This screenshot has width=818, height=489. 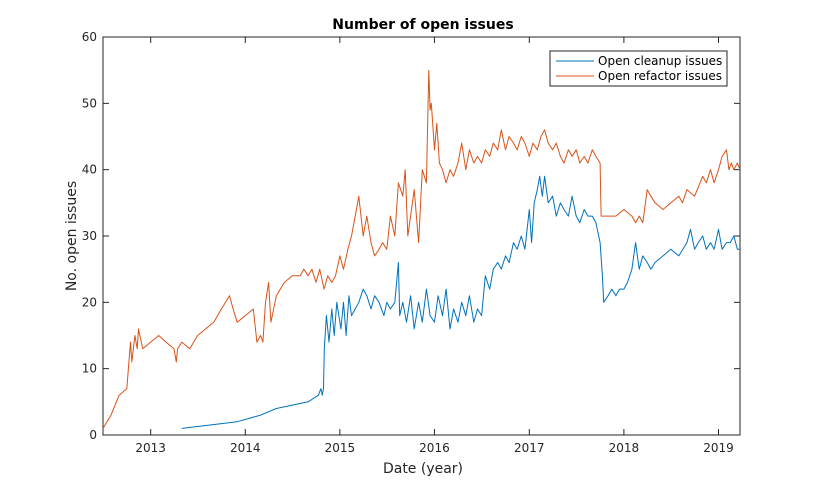 I want to click on legend-label-refactor: Open refactor issues, so click(x=660, y=76).